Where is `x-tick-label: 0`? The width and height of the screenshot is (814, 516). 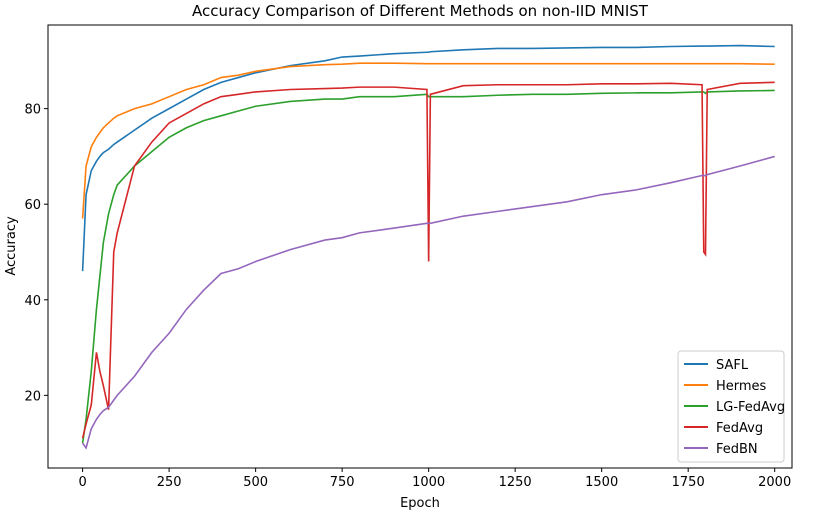
x-tick-label: 0 is located at coordinates (82, 482).